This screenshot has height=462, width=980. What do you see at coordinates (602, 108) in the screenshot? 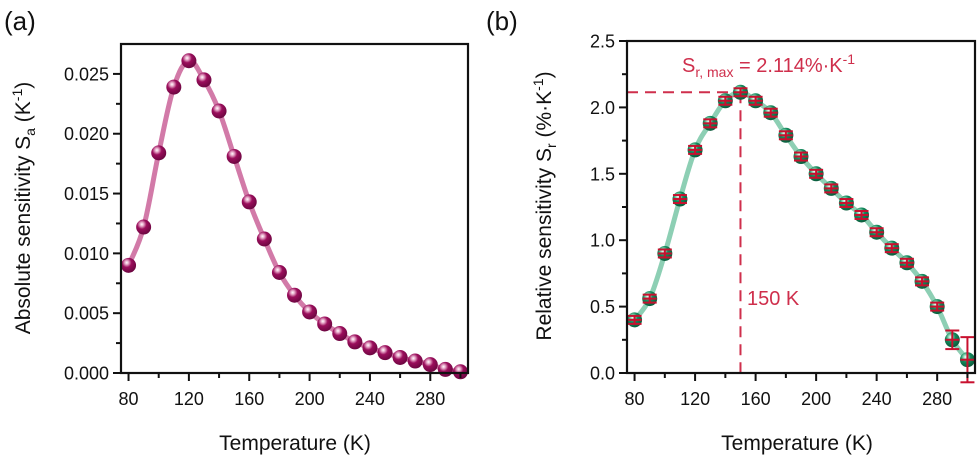
I see `y-tick-label: 2.0` at bounding box center [602, 108].